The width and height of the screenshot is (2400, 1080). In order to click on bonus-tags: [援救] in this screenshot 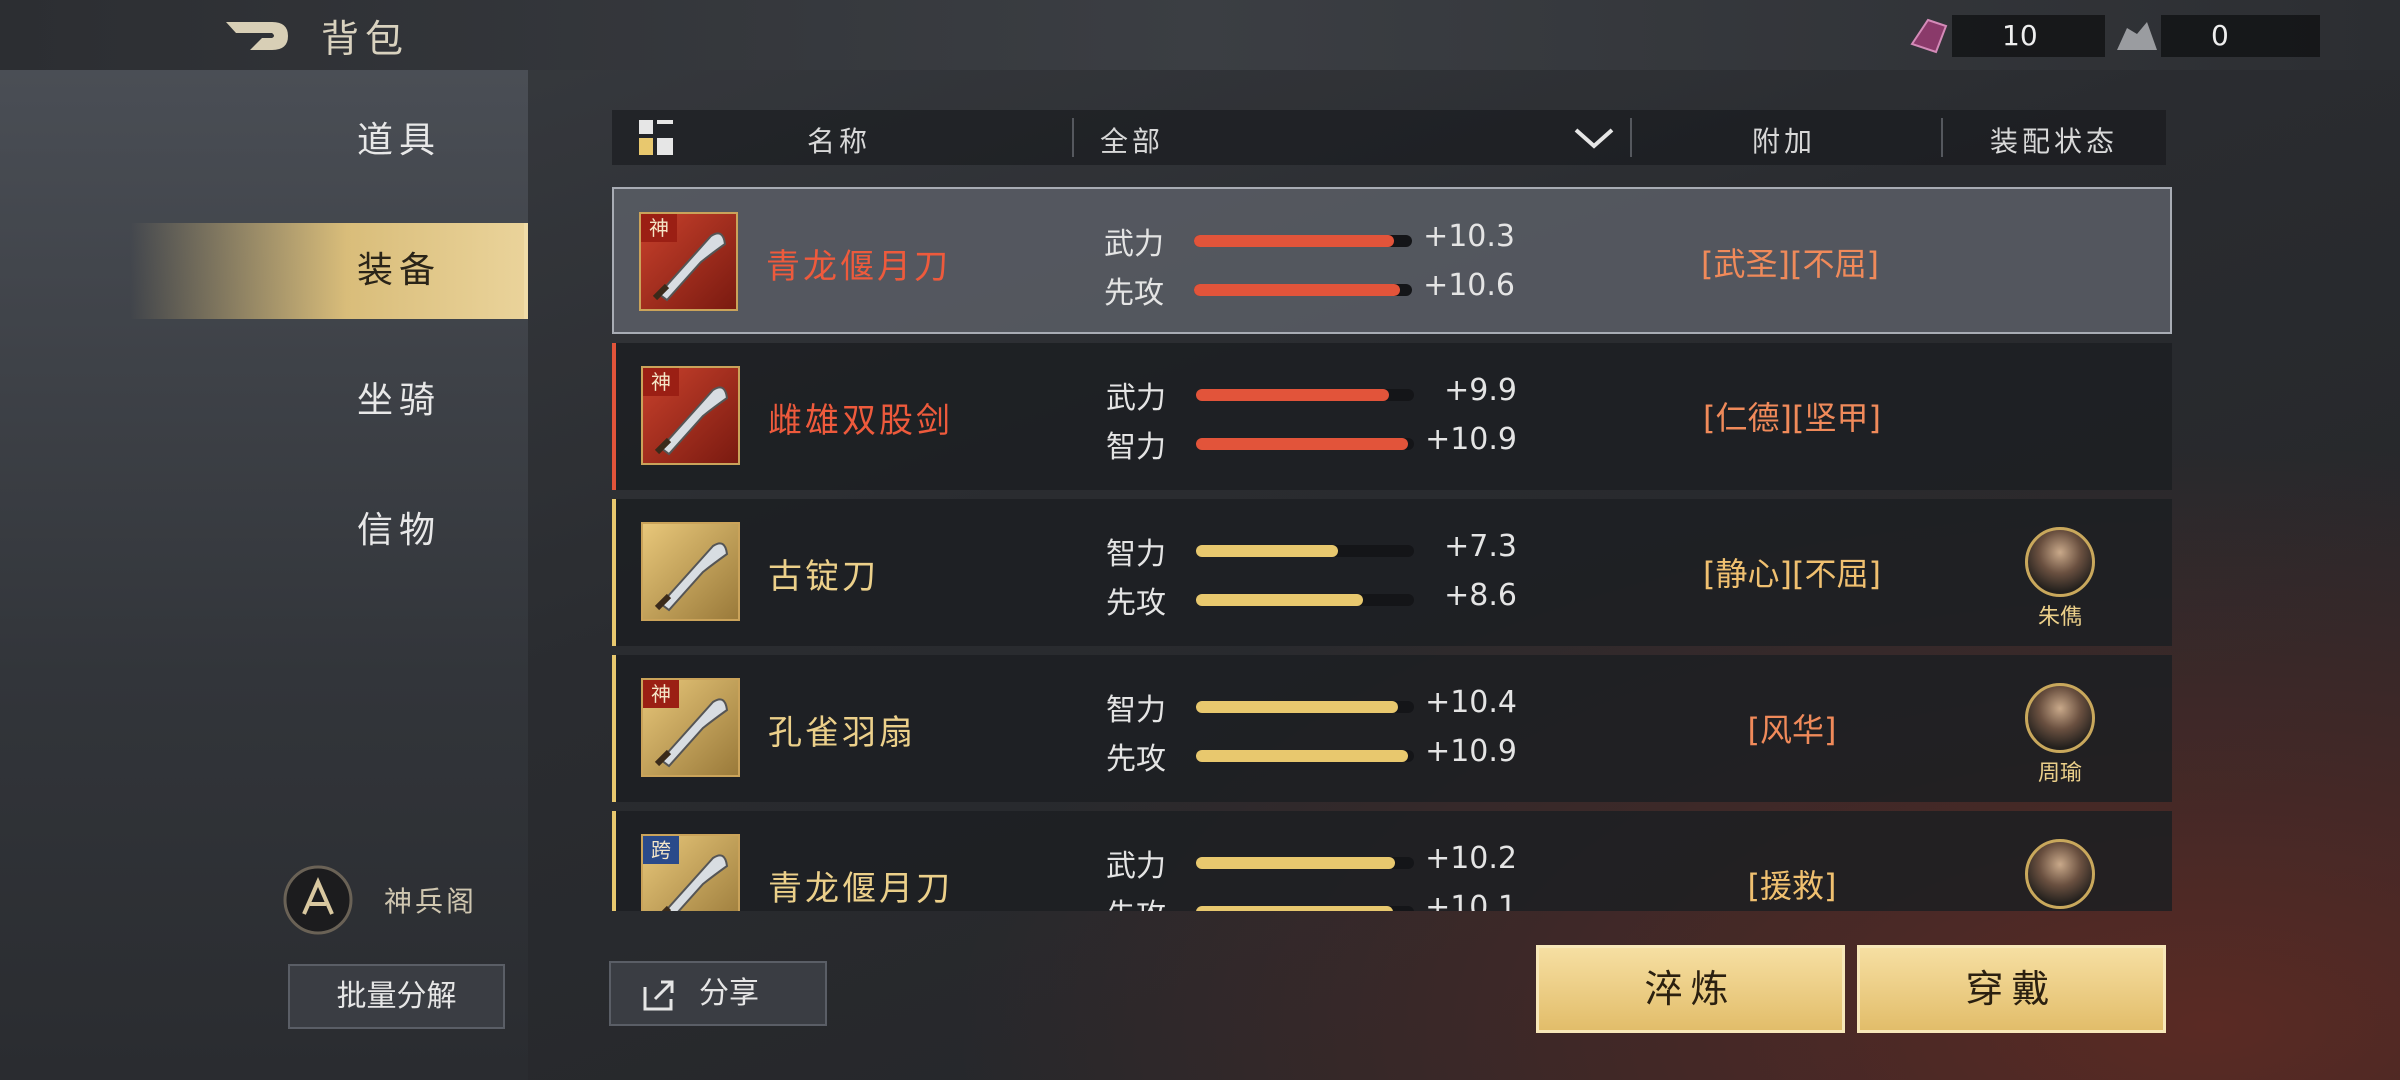, I will do `click(1792, 886)`.